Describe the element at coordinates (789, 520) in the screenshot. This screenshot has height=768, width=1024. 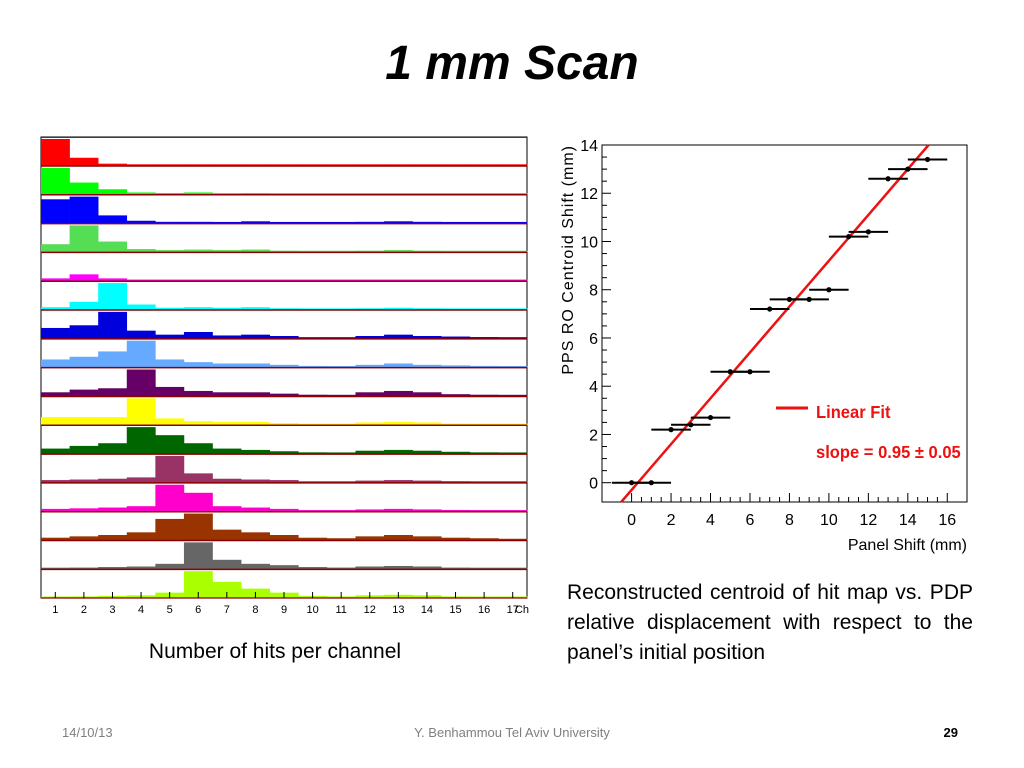
I see `x-tick-label: 8` at that location.